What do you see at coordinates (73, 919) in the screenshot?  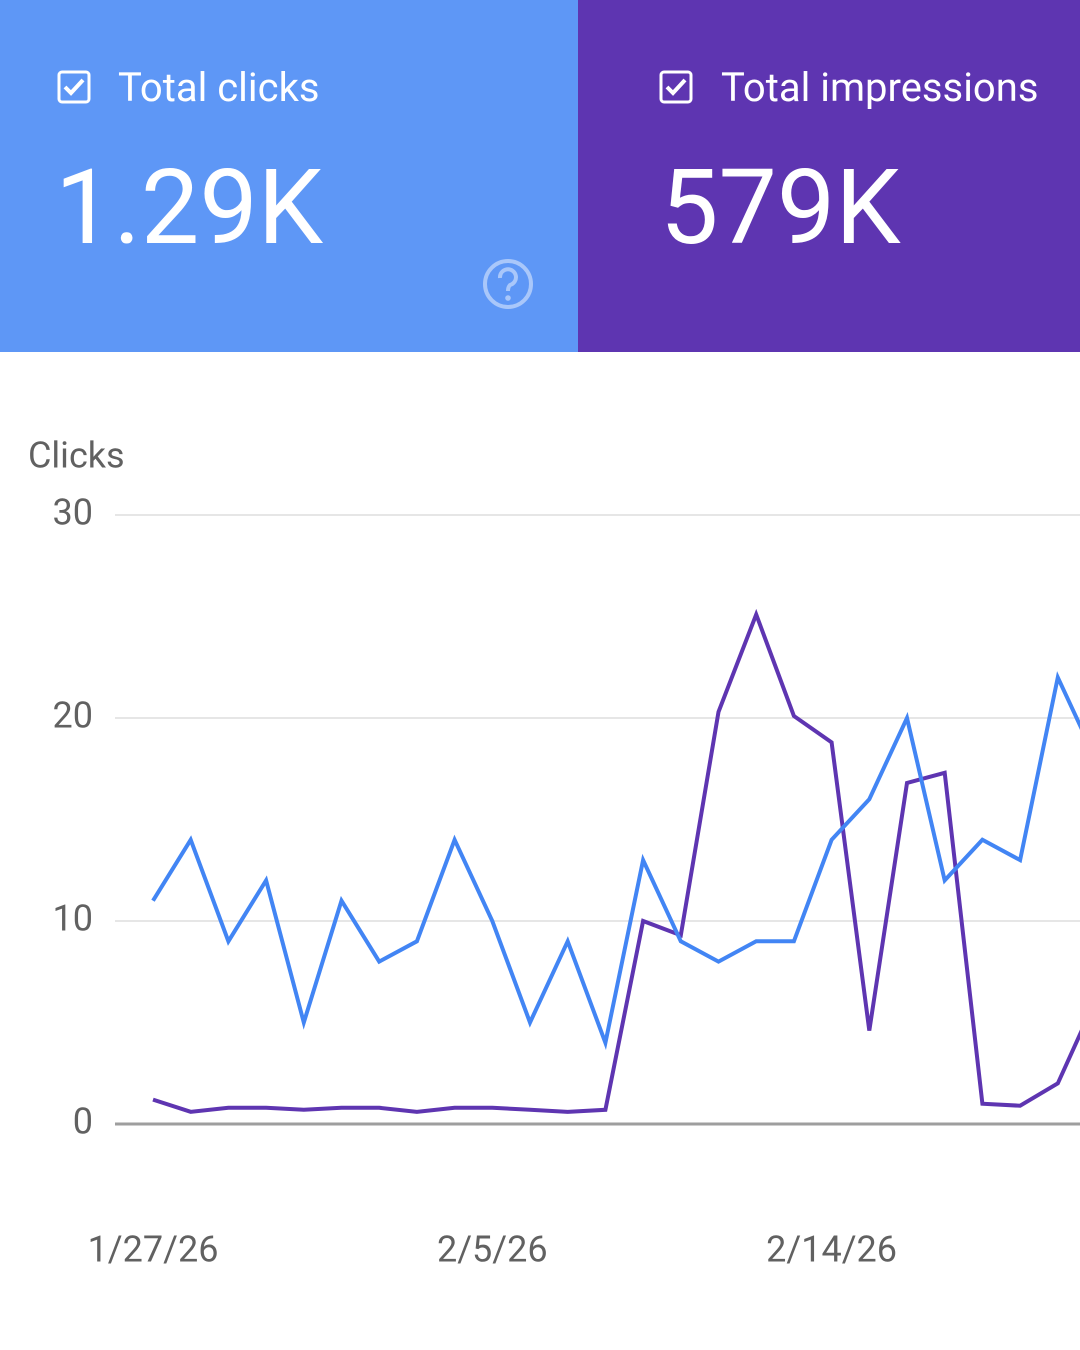 I see `y-tick-label: 10` at bounding box center [73, 919].